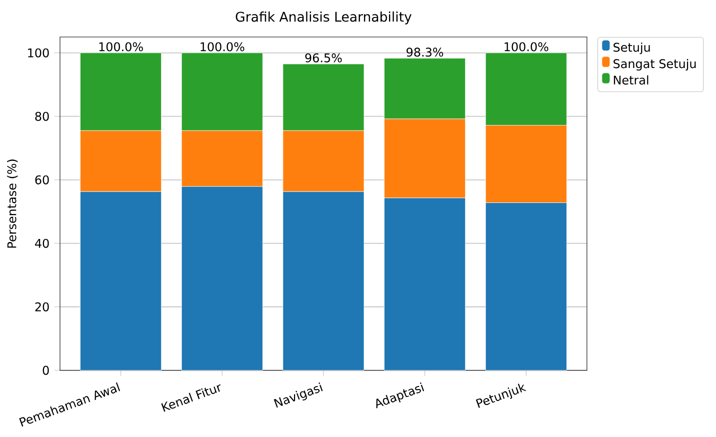 This screenshot has height=437, width=716. What do you see at coordinates (45, 370) in the screenshot?
I see `y-tick-label: 0` at bounding box center [45, 370].